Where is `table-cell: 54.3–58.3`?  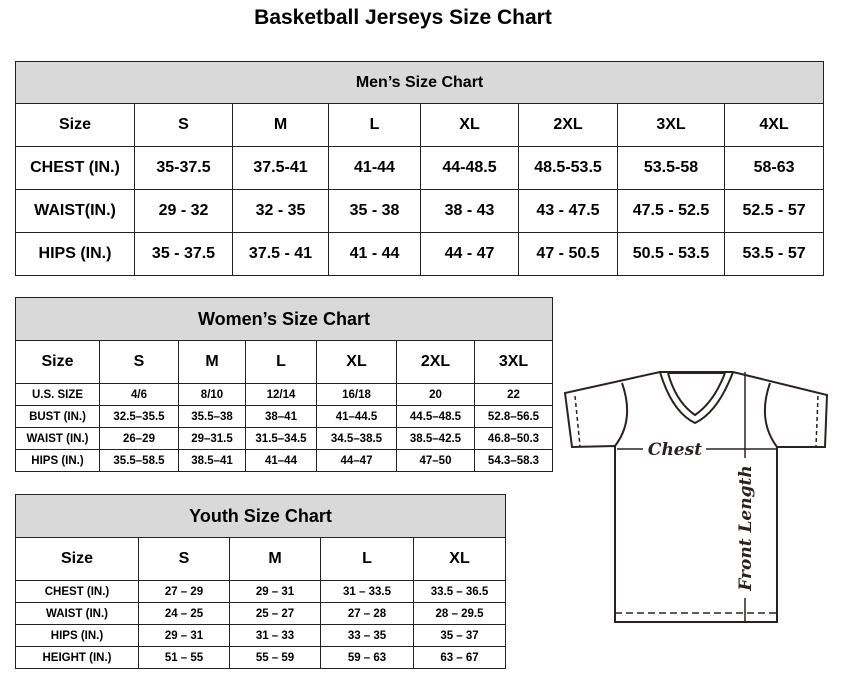
table-cell: 54.3–58.3 is located at coordinates (513, 460).